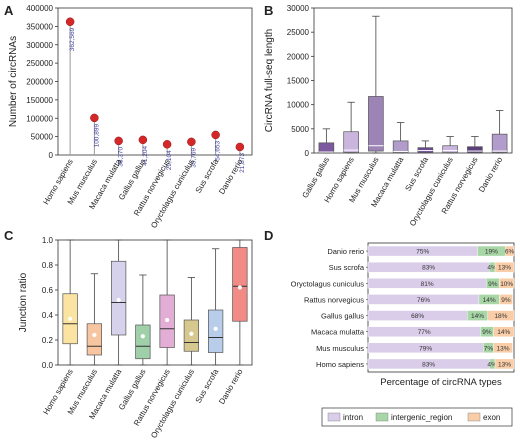  I want to click on panel-label-b: B, so click(268, 10).